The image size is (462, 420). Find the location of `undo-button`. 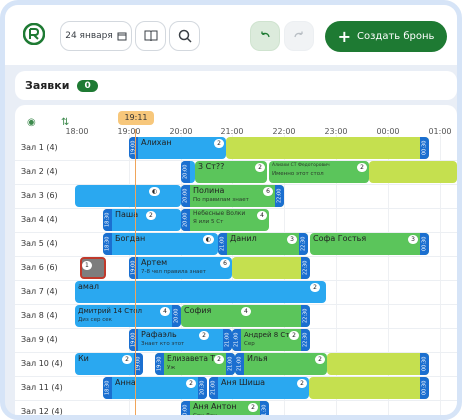

undo-button is located at coordinates (265, 36).